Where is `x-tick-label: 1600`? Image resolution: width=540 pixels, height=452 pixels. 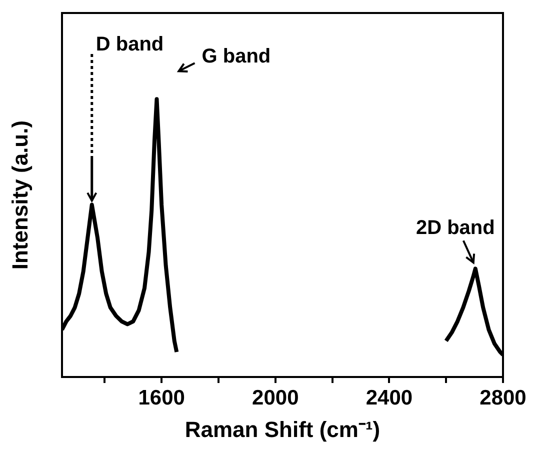
x-tick-label: 1600 is located at coordinates (161, 398).